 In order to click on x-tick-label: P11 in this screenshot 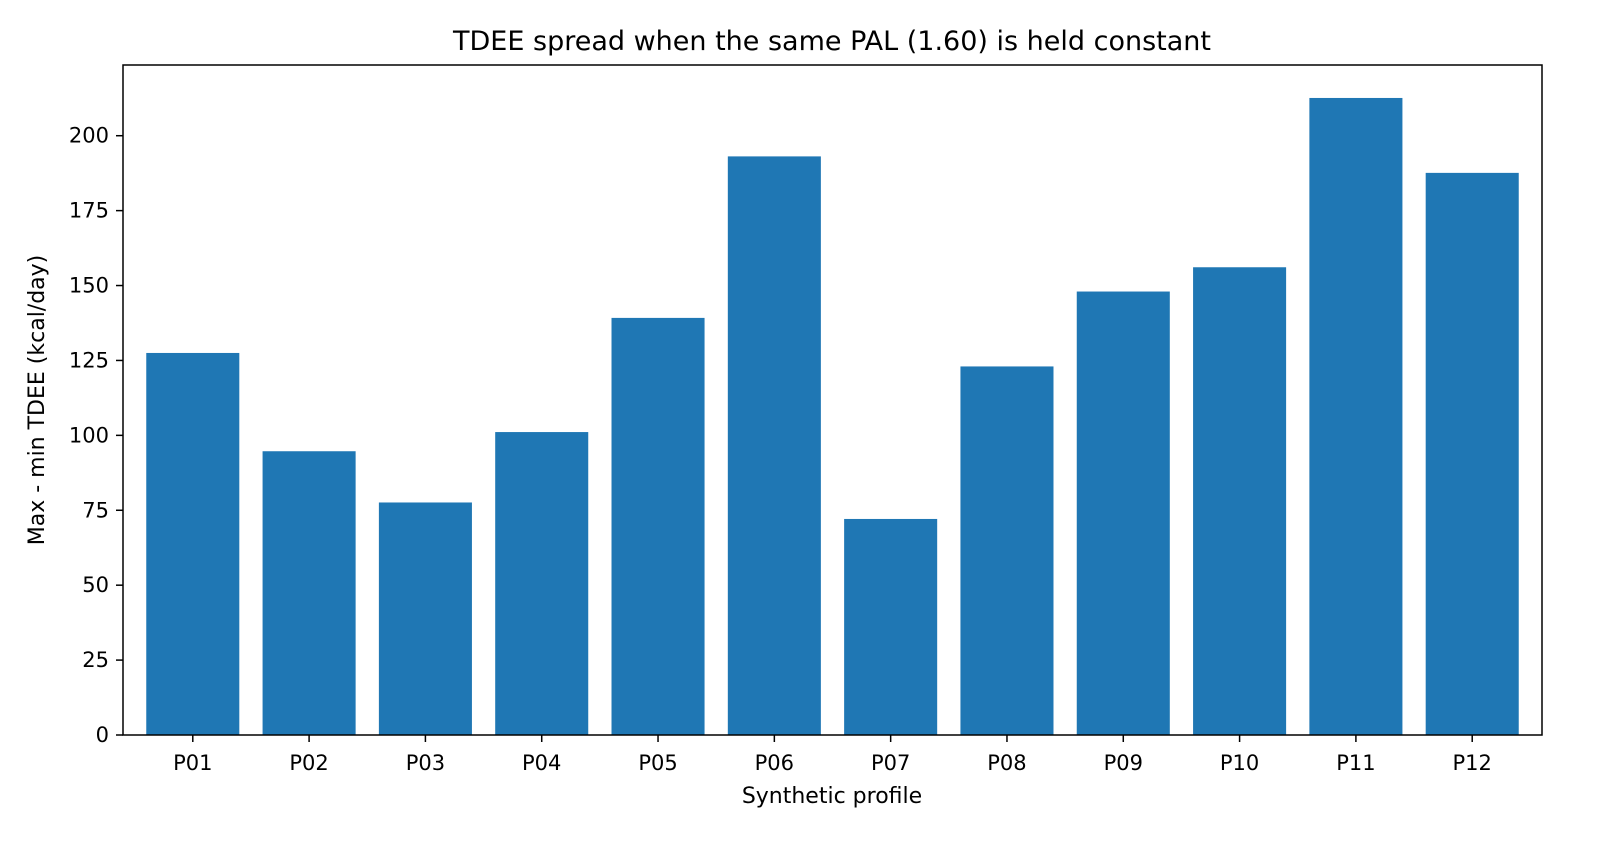, I will do `click(1355, 763)`.